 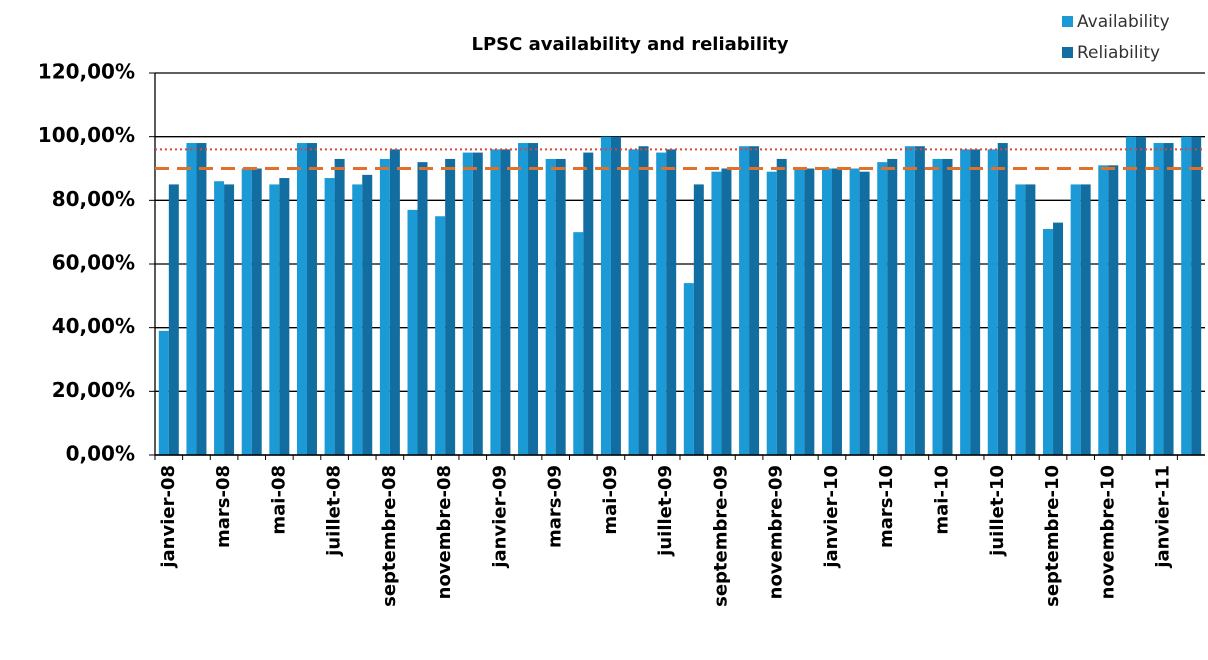 What do you see at coordinates (886, 506) in the screenshot?
I see `x-tick-label: mars-10` at bounding box center [886, 506].